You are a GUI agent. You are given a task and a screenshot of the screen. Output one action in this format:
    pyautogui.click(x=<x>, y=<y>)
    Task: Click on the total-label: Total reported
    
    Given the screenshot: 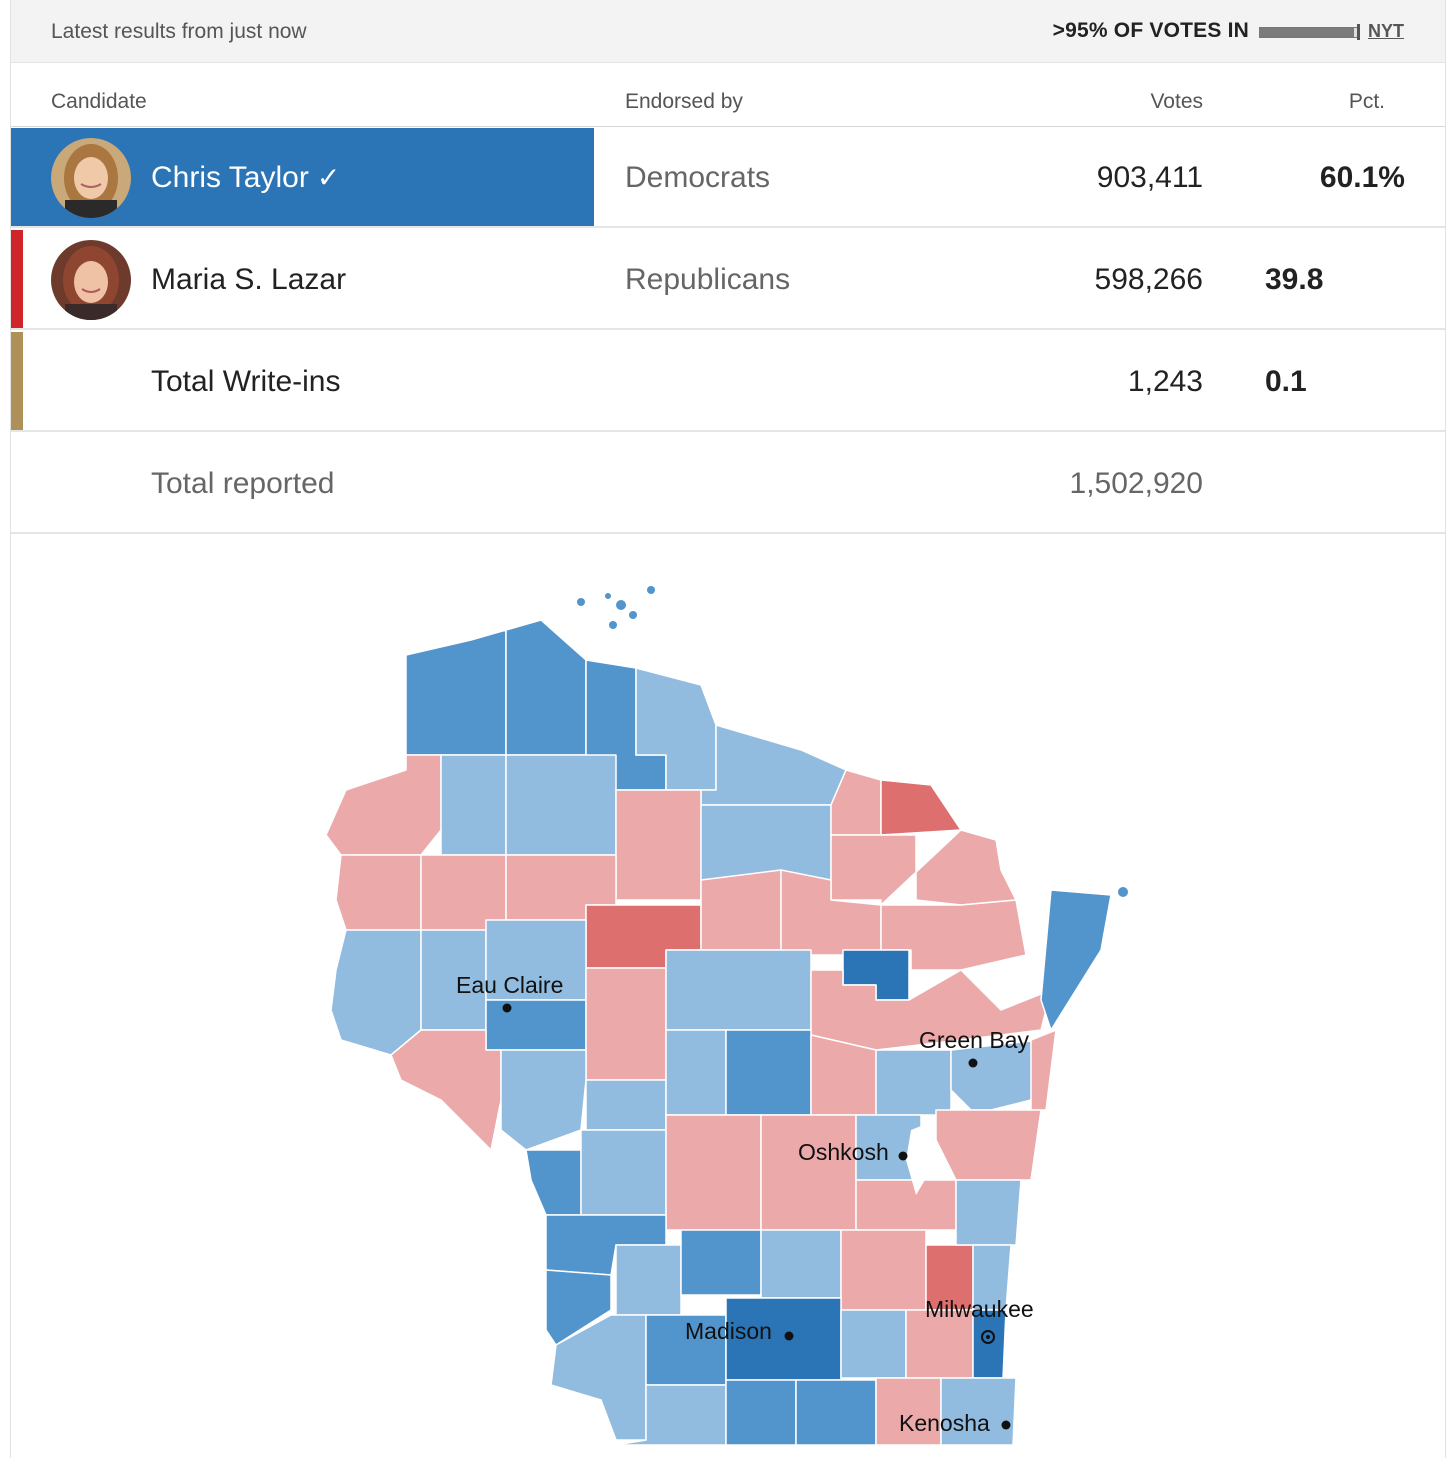 What is the action you would take?
    pyautogui.click(x=243, y=483)
    